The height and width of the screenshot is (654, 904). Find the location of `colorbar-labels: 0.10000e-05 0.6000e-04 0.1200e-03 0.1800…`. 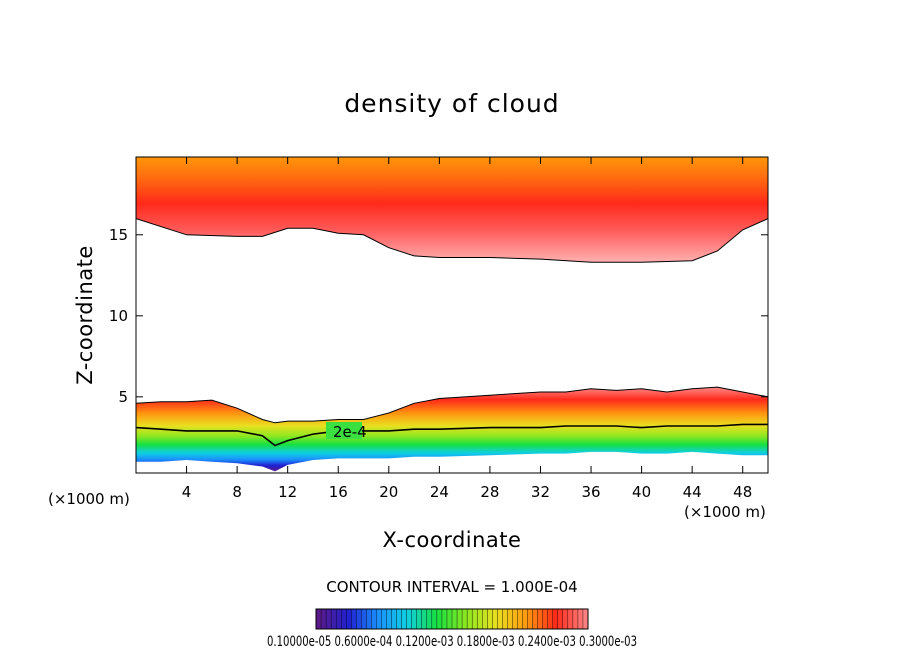

colorbar-labels: 0.10000e-05 0.6000e-04 0.1200e-03 0.1800… is located at coordinates (452, 642).